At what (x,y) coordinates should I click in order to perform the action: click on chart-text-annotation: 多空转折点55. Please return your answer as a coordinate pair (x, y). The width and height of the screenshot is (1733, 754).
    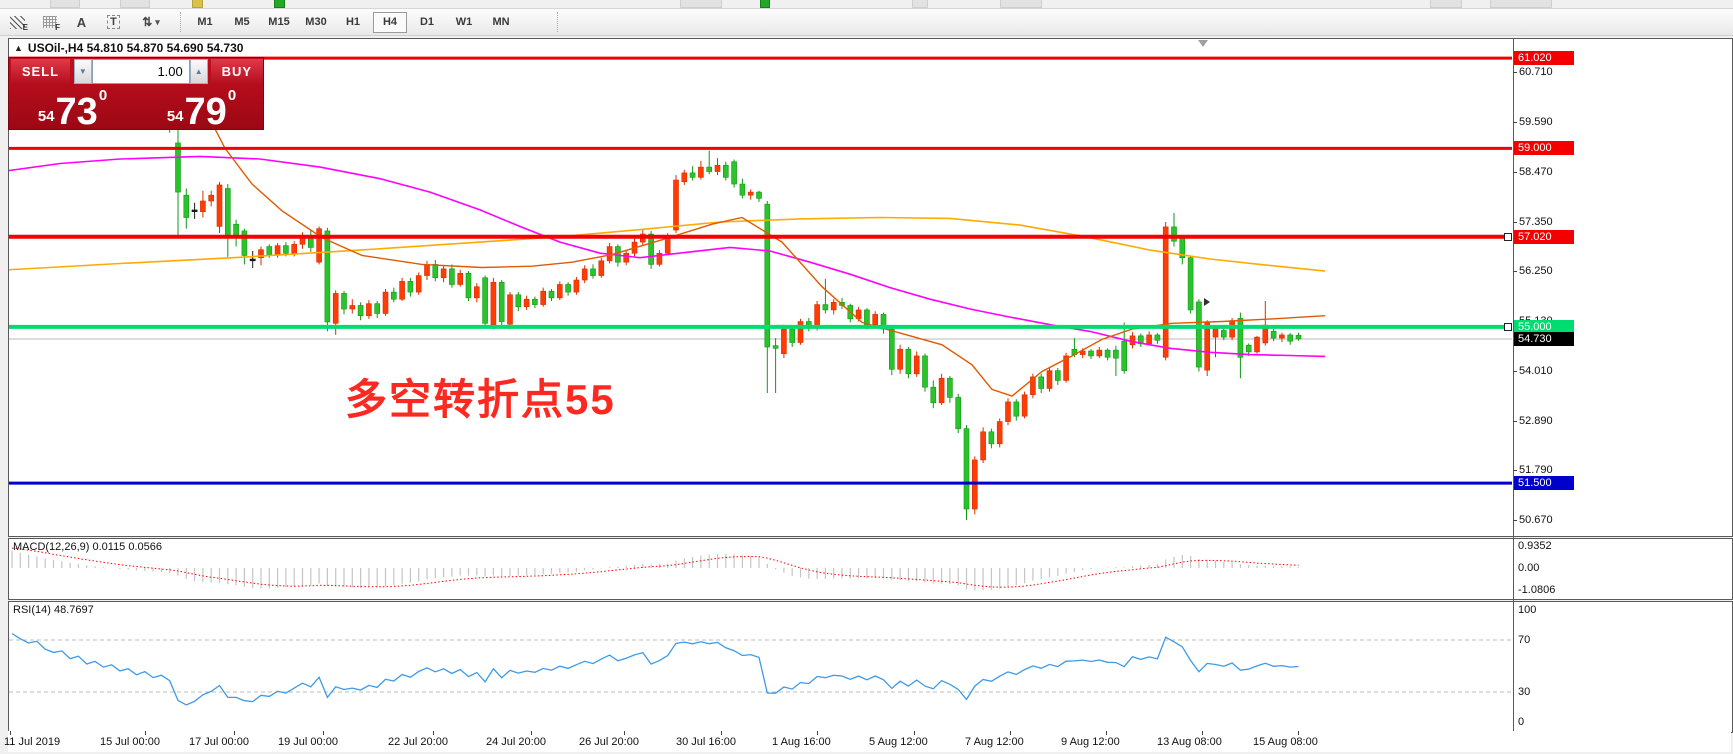
    Looking at the image, I should click on (480, 399).